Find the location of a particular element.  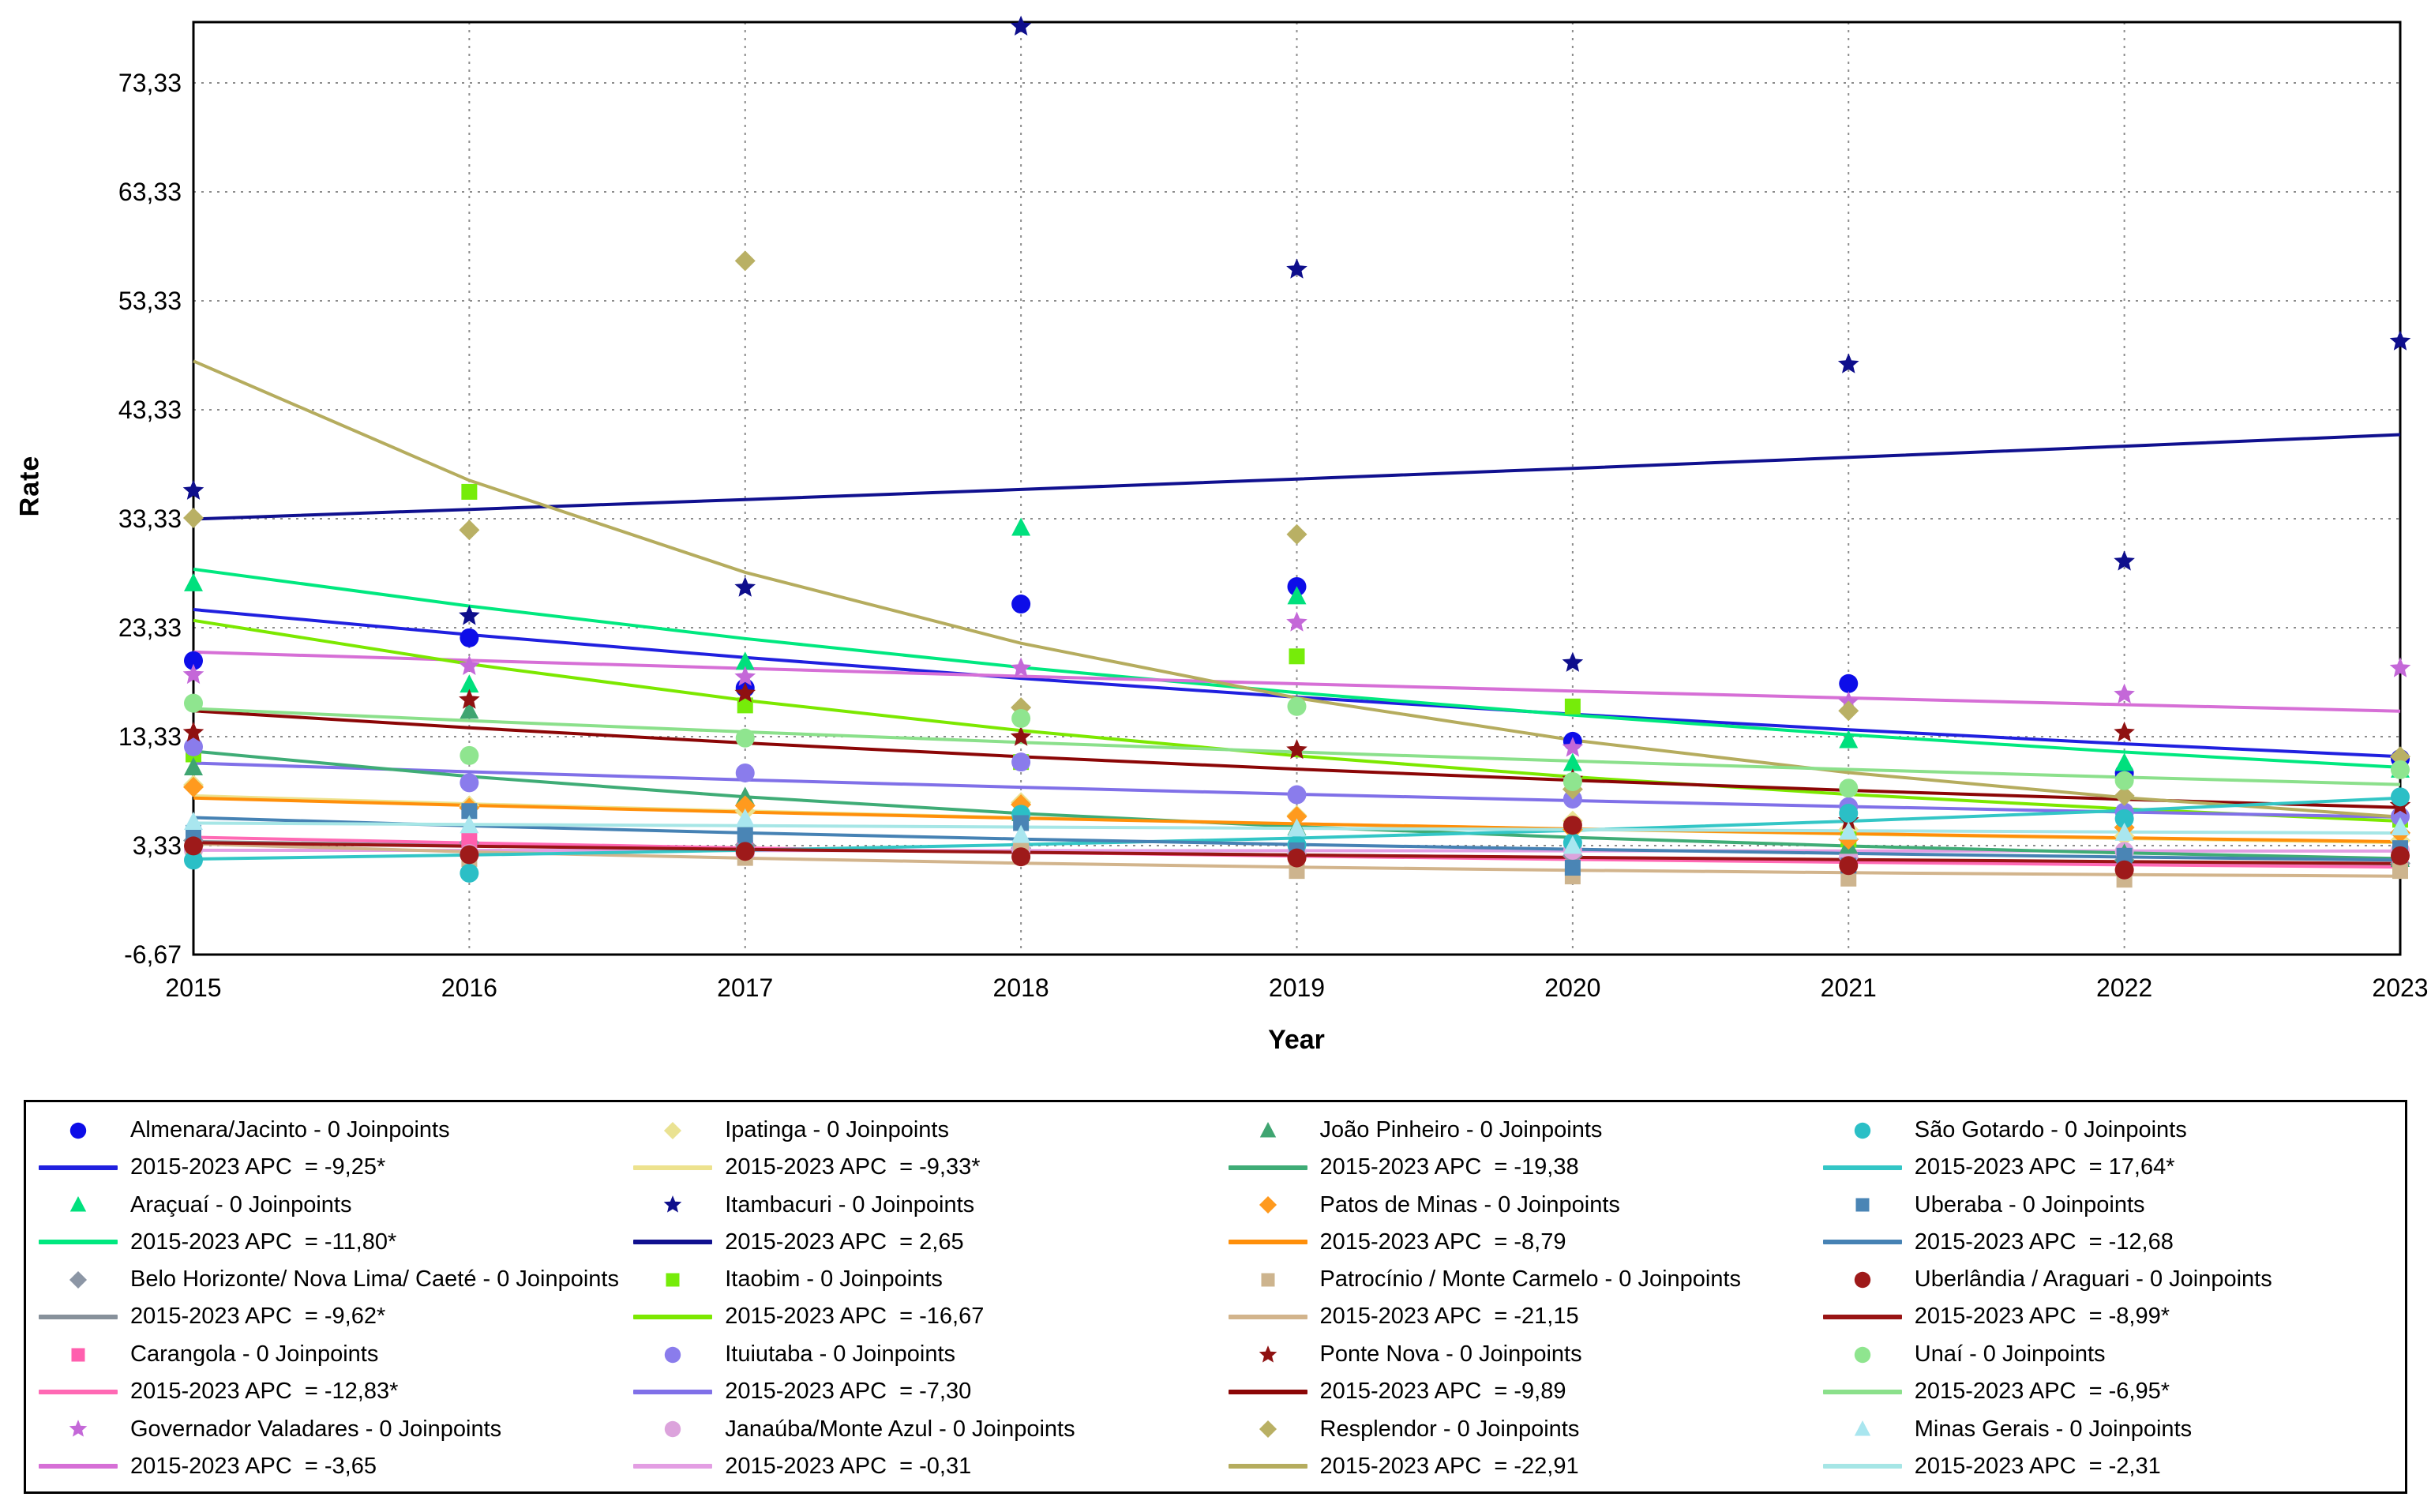

sao-gotardo-line-swatch is located at coordinates (1862, 1167).